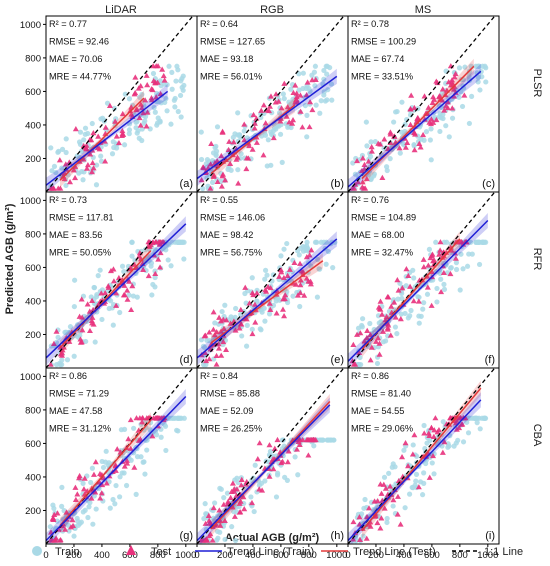  What do you see at coordinates (105, 473) in the screenshot?
I see `trend-line-test` at bounding box center [105, 473].